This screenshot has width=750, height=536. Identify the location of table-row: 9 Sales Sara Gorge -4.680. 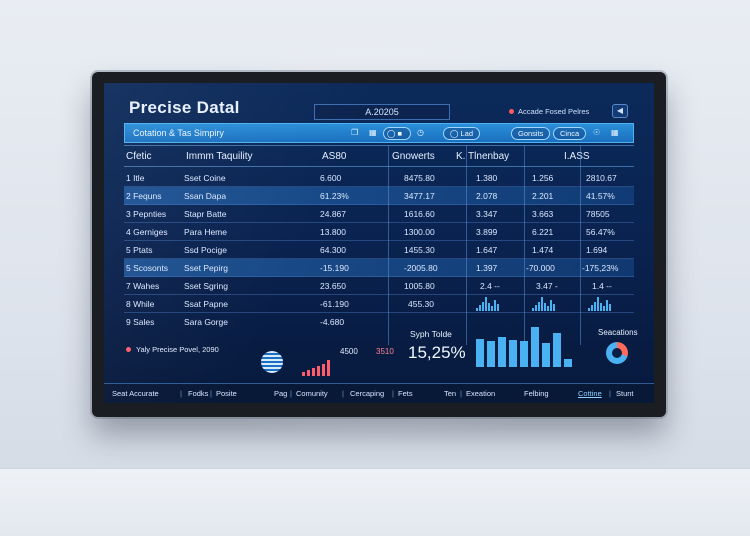
(379, 322).